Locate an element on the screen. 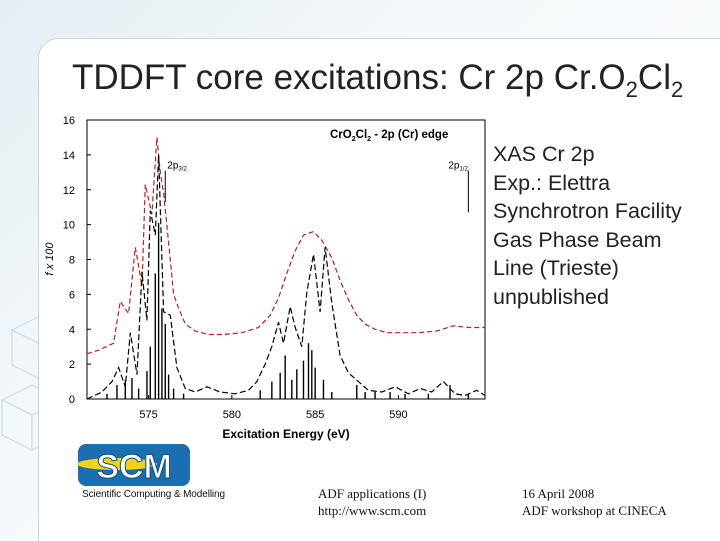 This screenshot has height=541, width=720. logo-letters: SCM is located at coordinates (134, 467).